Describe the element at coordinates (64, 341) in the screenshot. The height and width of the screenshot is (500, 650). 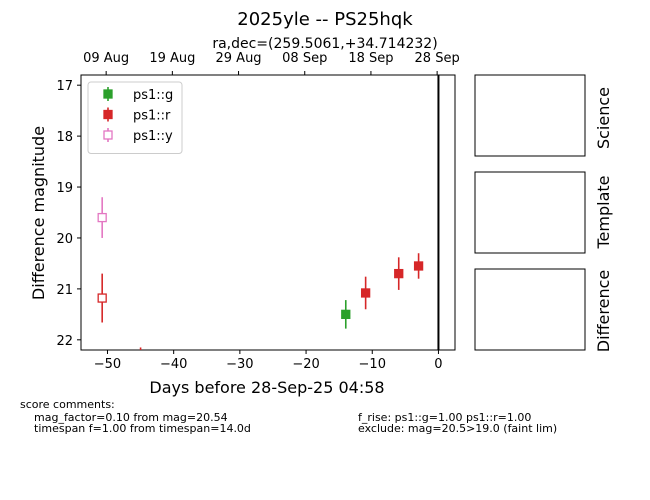
I see `y-tick-label: 22` at that location.